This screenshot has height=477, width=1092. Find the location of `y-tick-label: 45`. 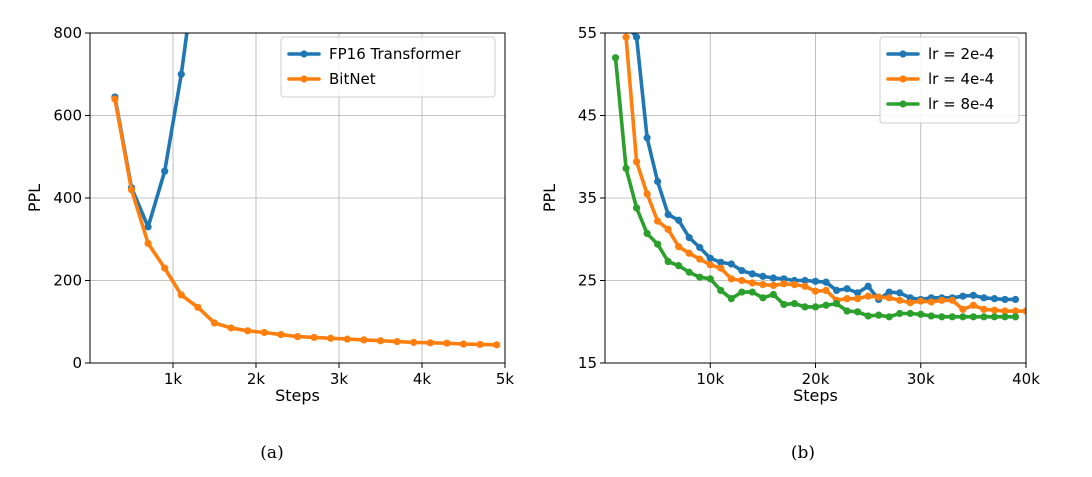

y-tick-label: 45 is located at coordinates (587, 116).